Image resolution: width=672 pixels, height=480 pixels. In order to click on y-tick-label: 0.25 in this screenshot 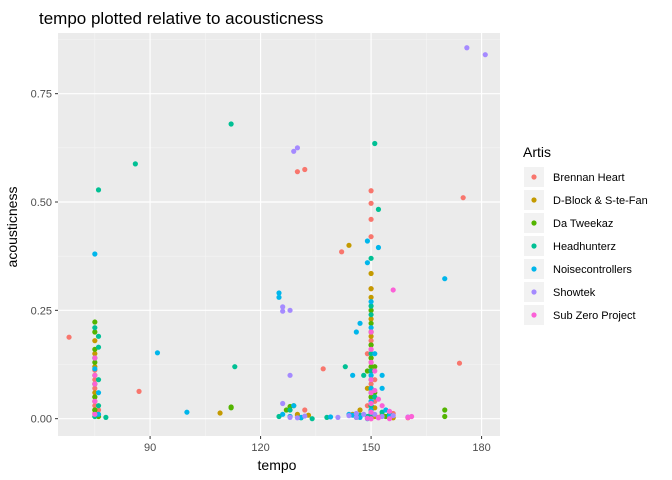, I will do `click(41, 311)`.